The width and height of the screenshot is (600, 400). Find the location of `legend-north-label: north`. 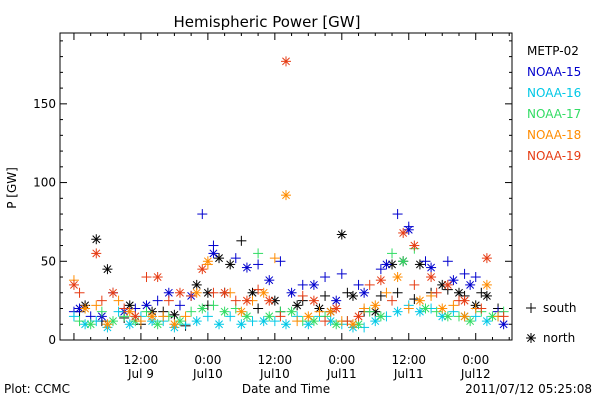

legend-north-label: north is located at coordinates (559, 338).